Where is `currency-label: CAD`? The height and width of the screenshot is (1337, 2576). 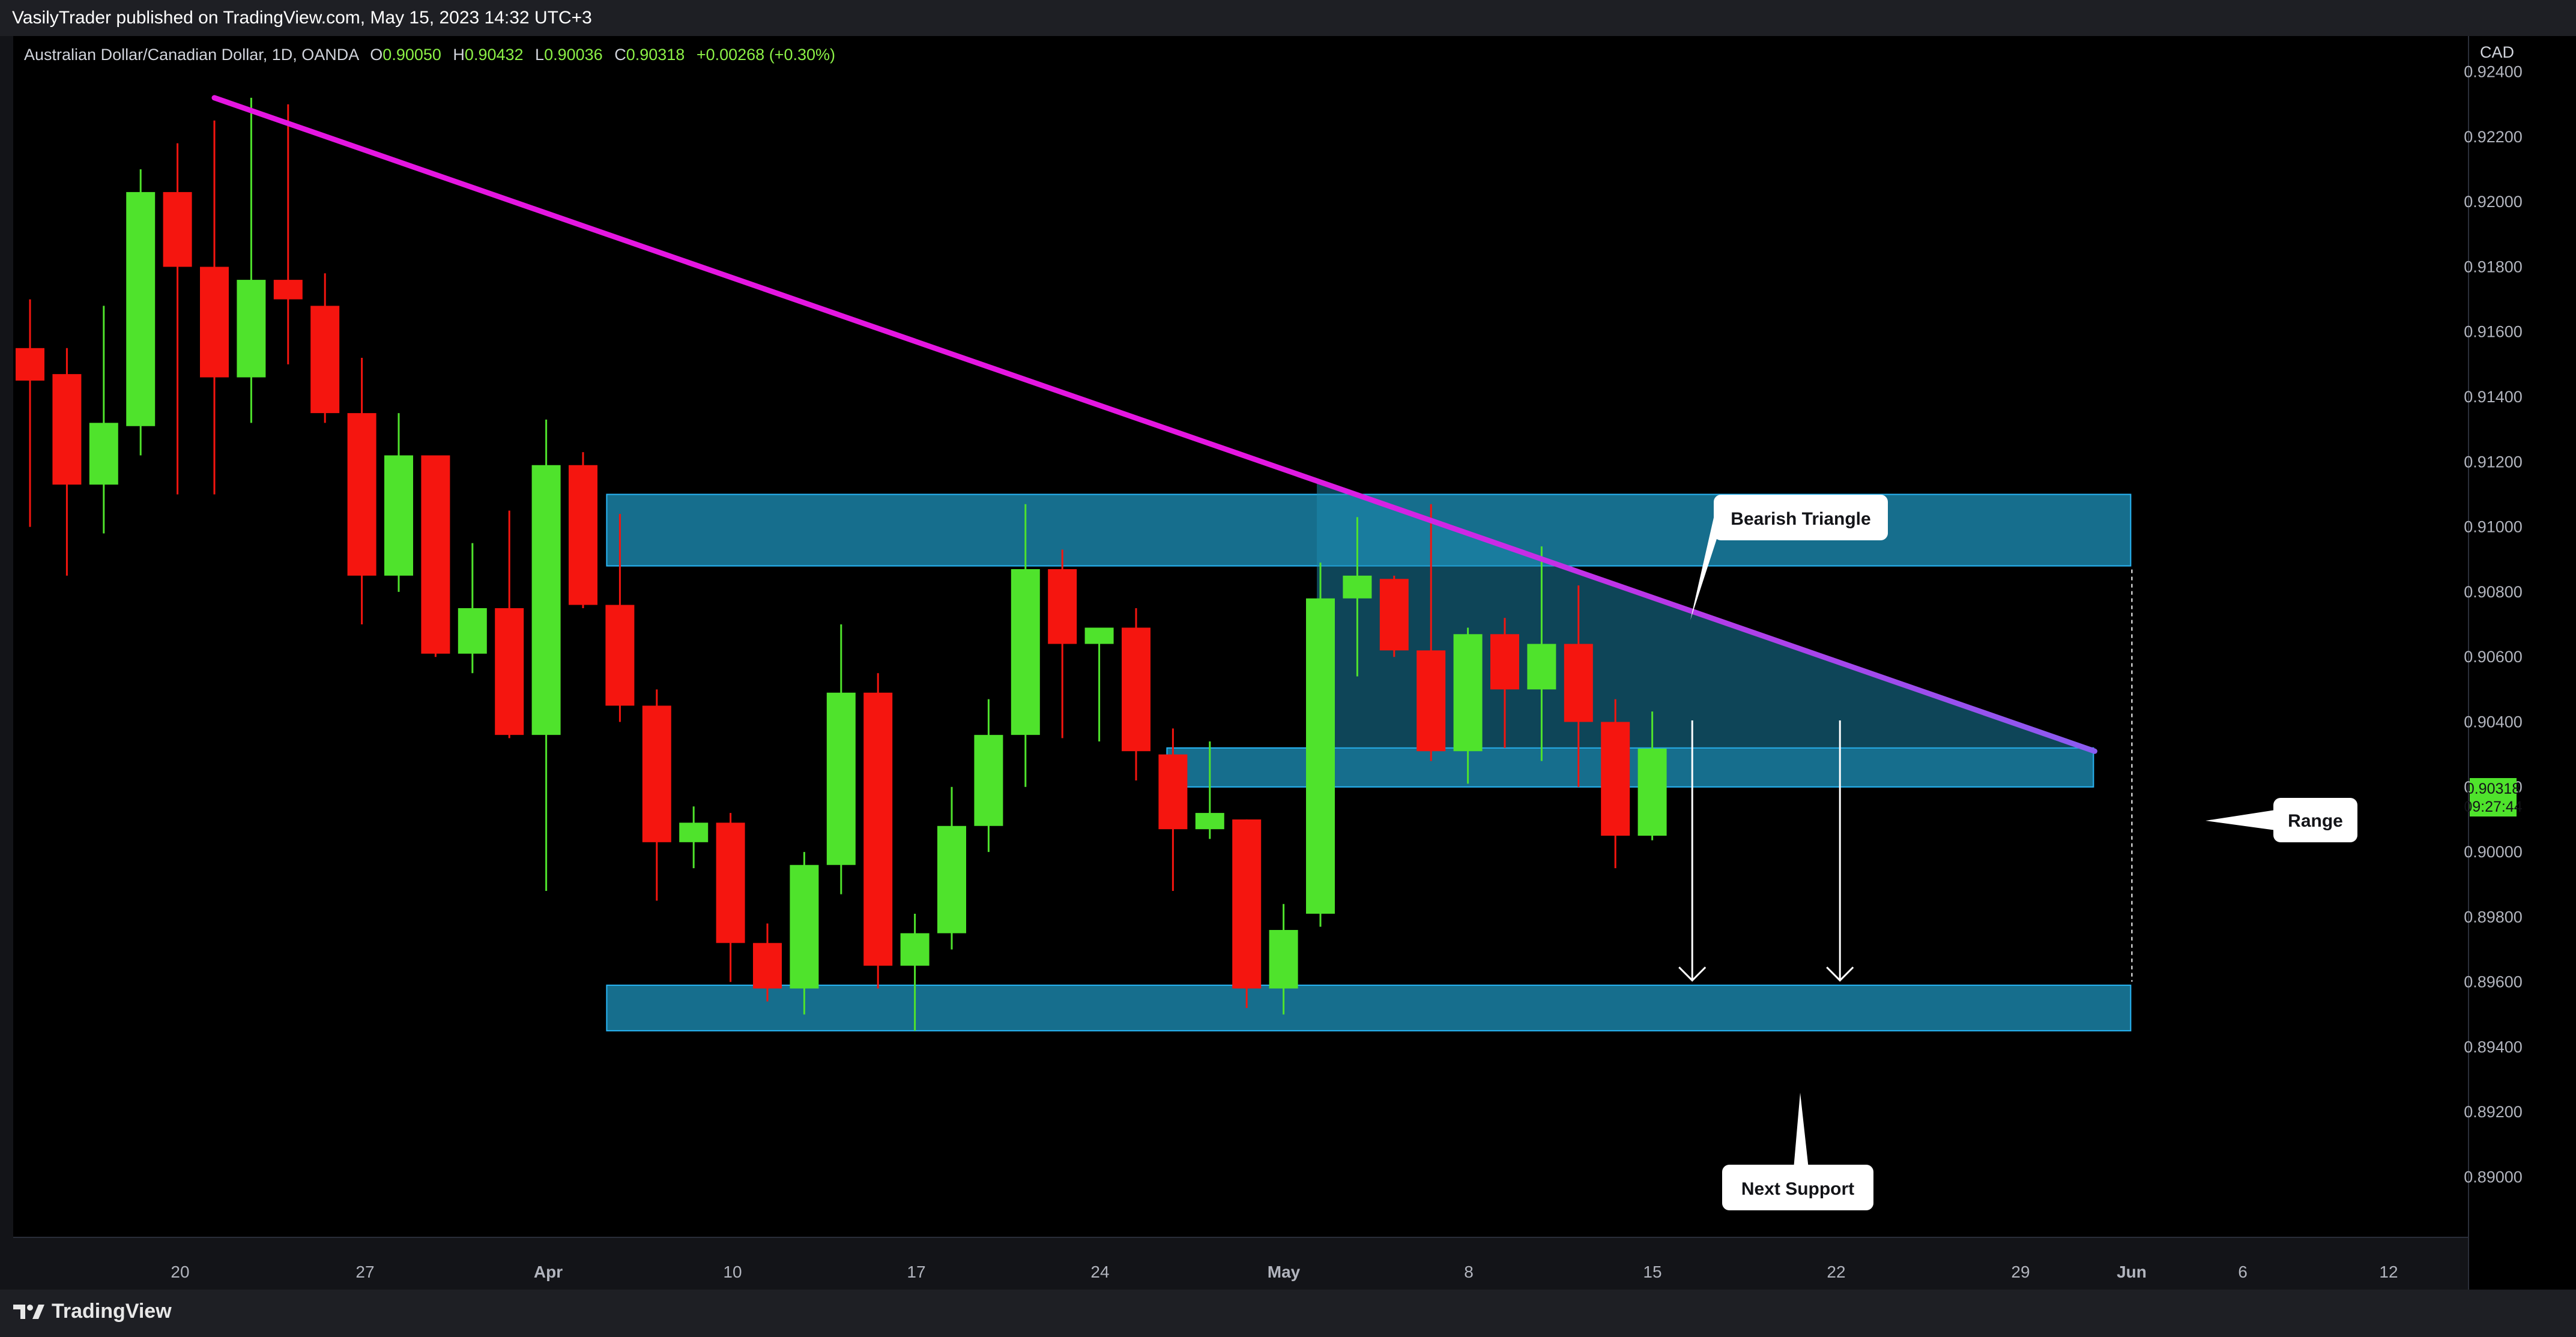
currency-label: CAD is located at coordinates (2497, 52).